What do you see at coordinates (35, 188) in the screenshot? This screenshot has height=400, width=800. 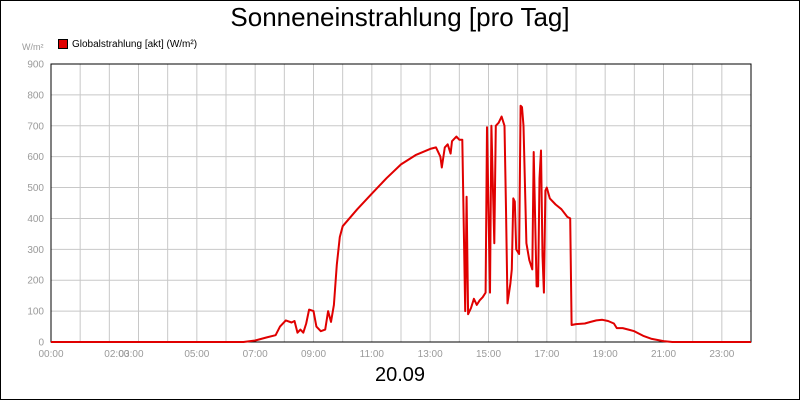 I see `y-tick-label: 500` at bounding box center [35, 188].